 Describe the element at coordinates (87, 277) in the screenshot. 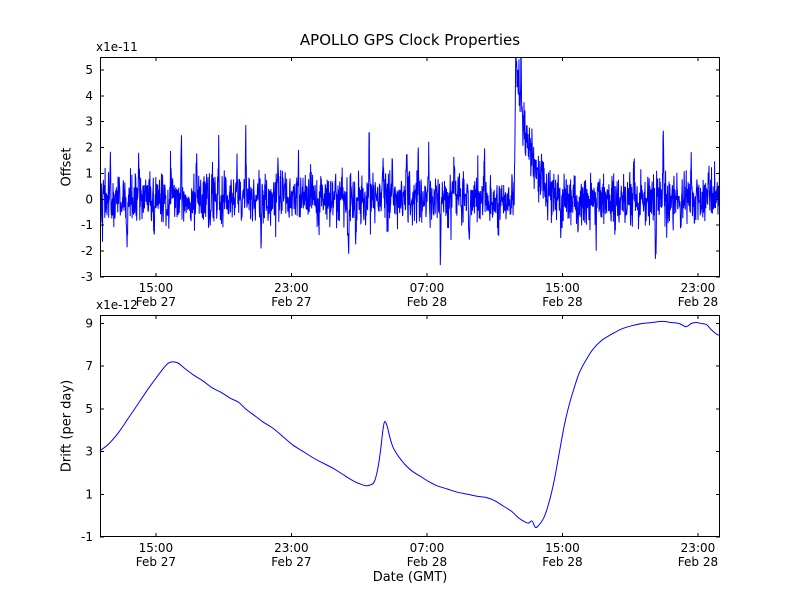

I see `offset-tick-label: -3` at that location.